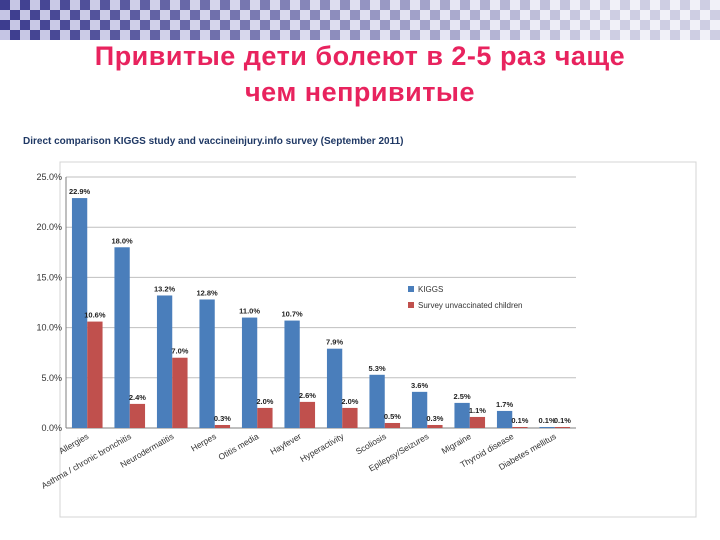  Describe the element at coordinates (349, 401) in the screenshot. I see `survey-data-label: 2.0%` at that location.